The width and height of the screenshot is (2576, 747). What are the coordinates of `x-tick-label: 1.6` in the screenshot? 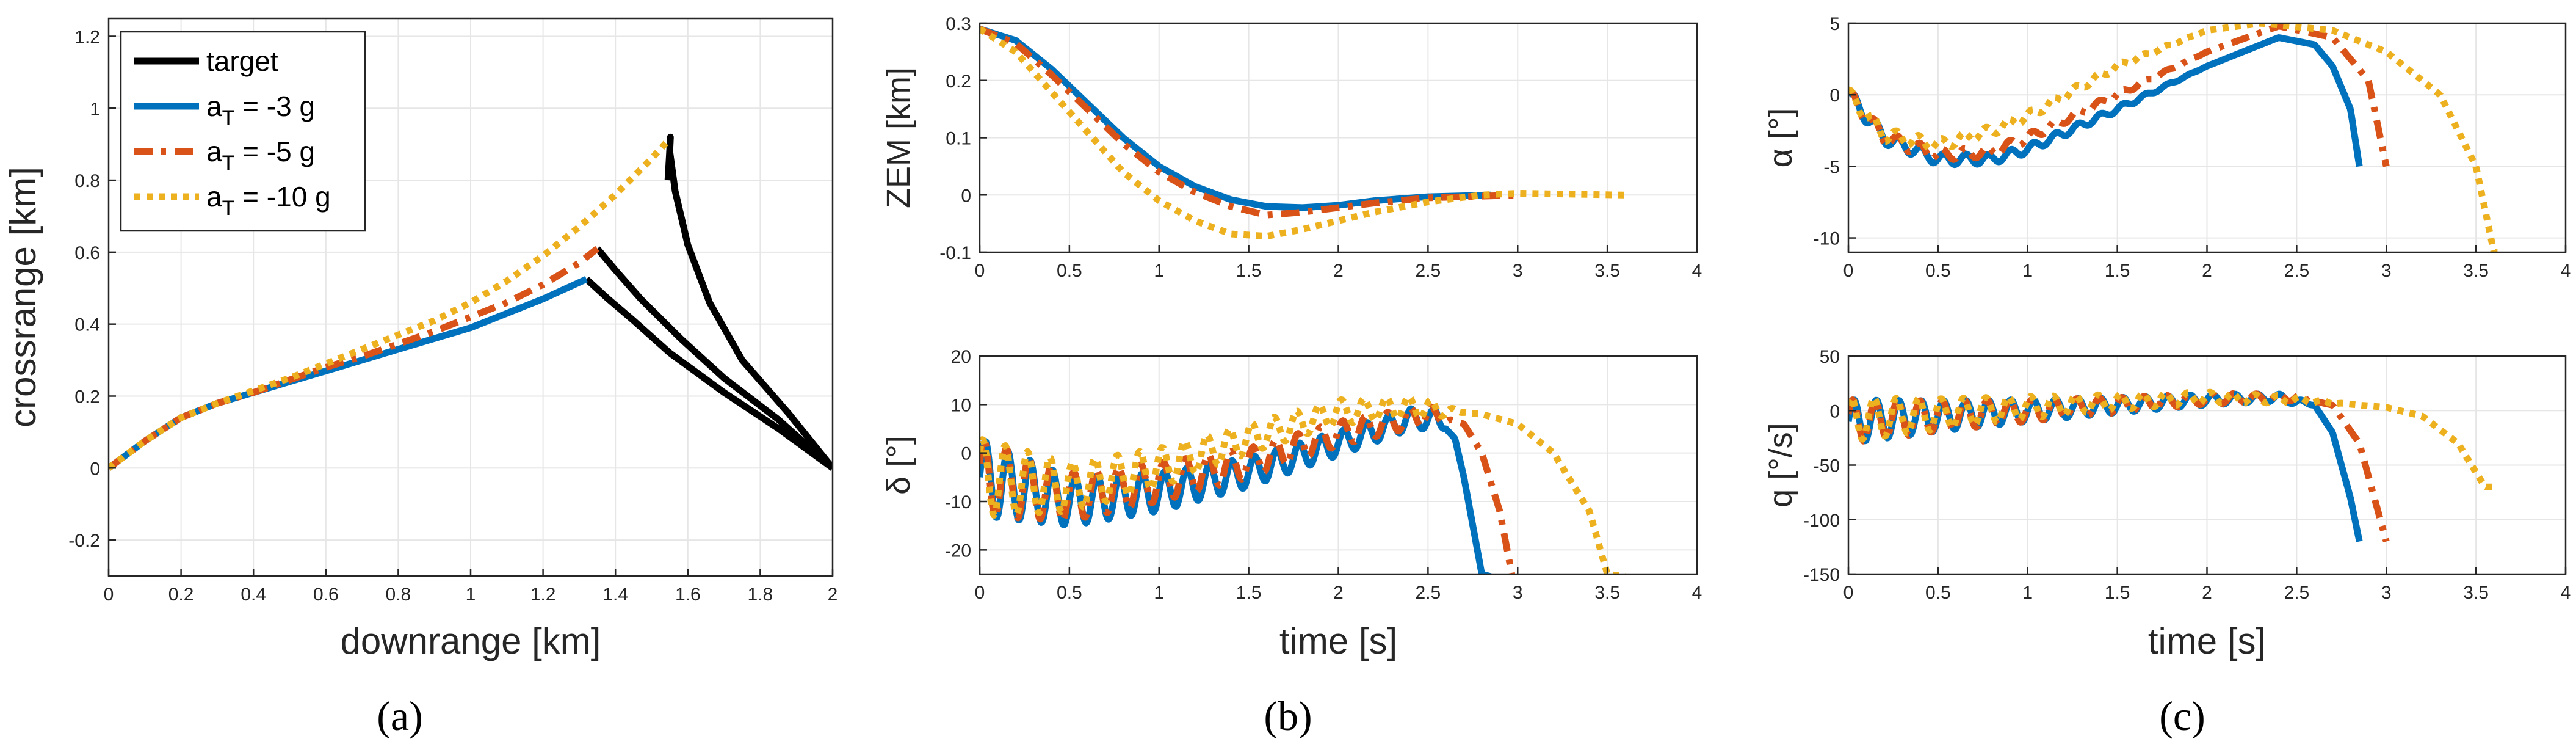 It's located at (688, 595).